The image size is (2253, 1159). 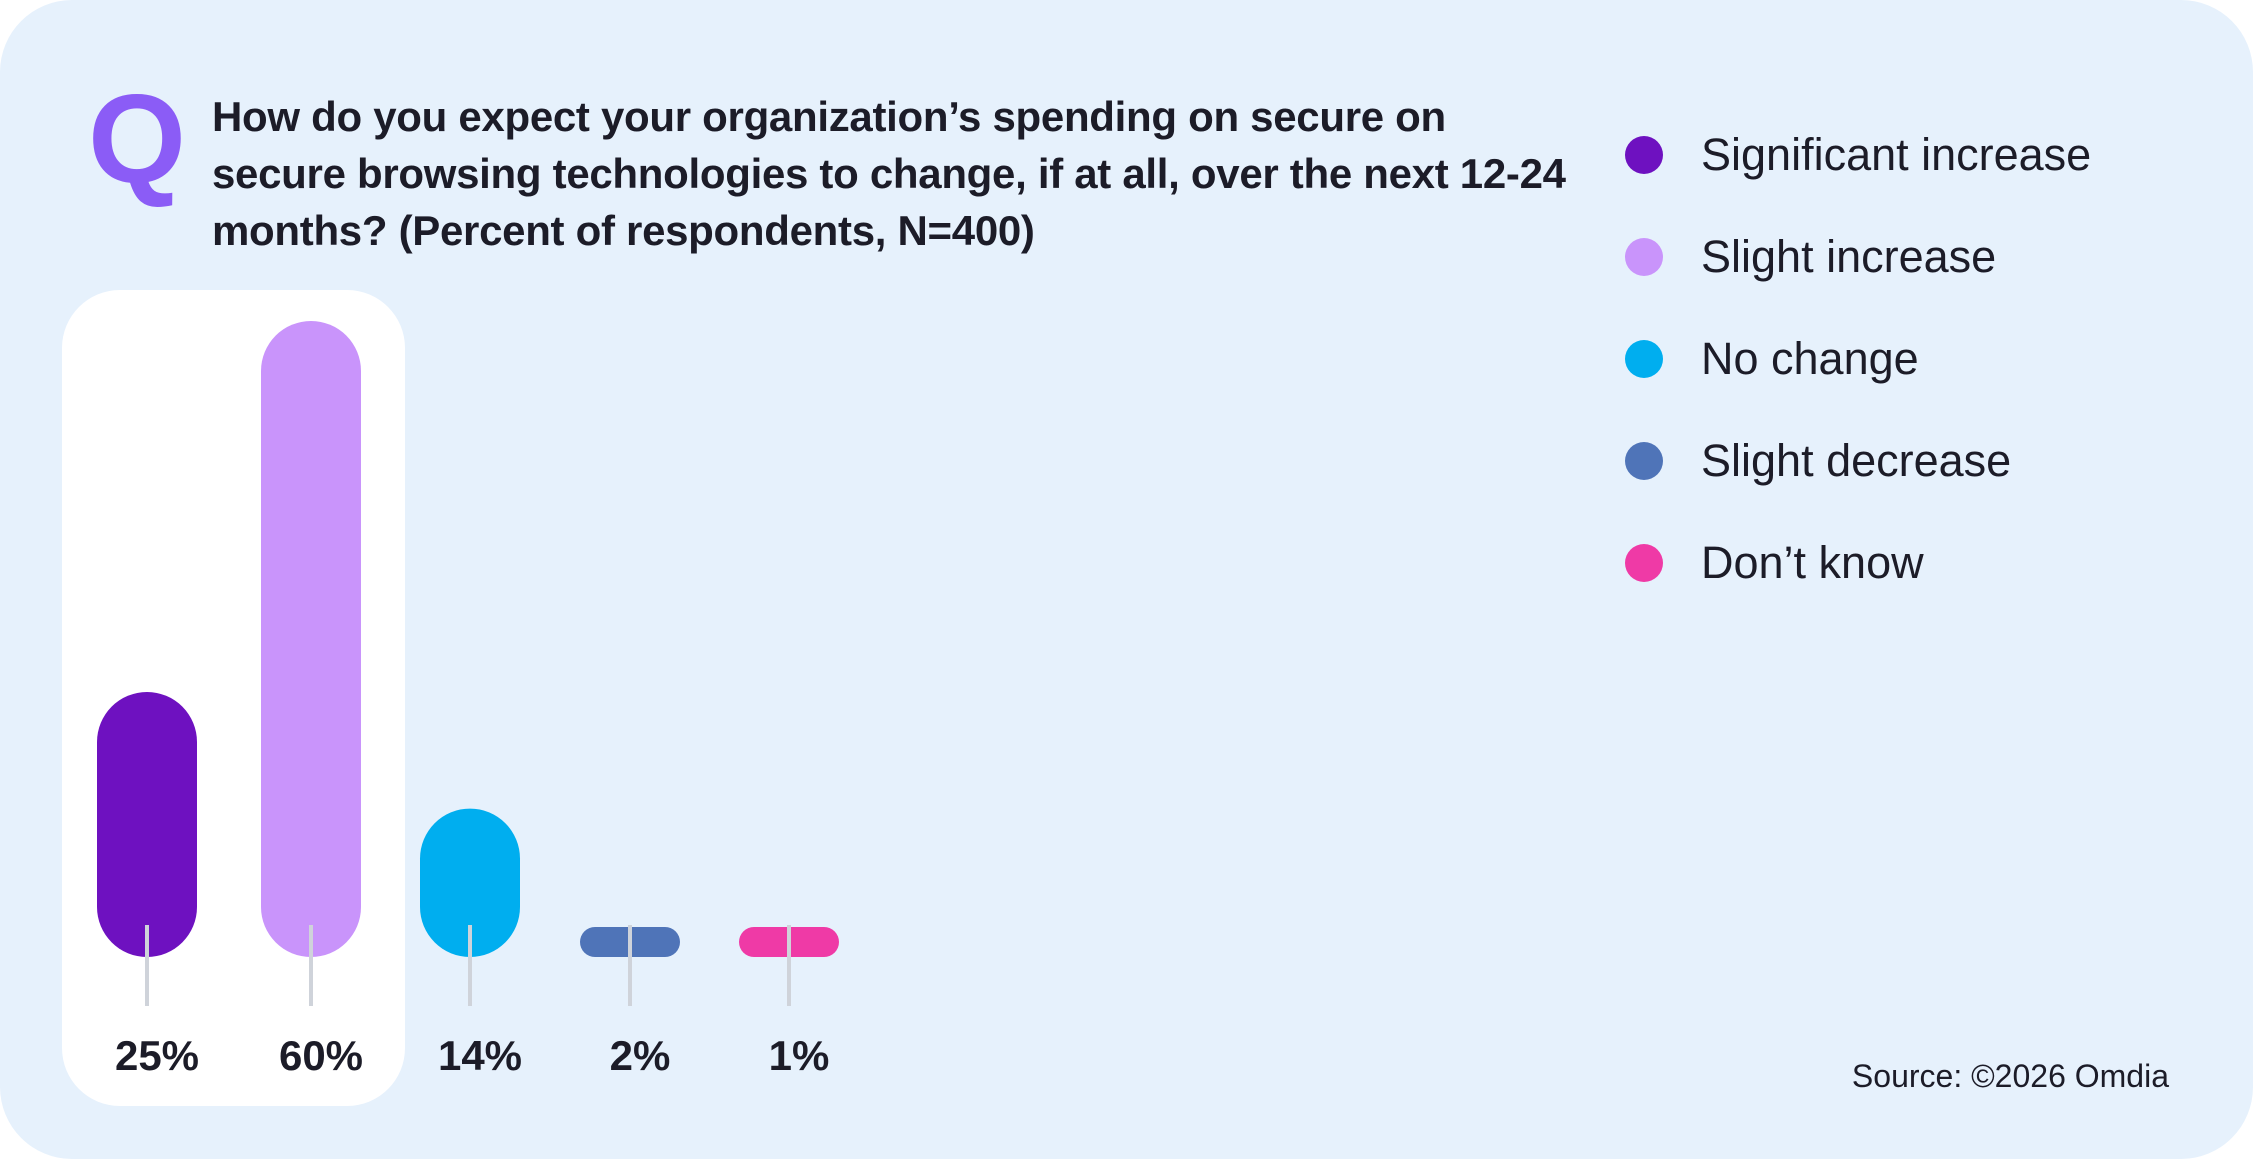 I want to click on bar-group: 25%, so click(x=148, y=885).